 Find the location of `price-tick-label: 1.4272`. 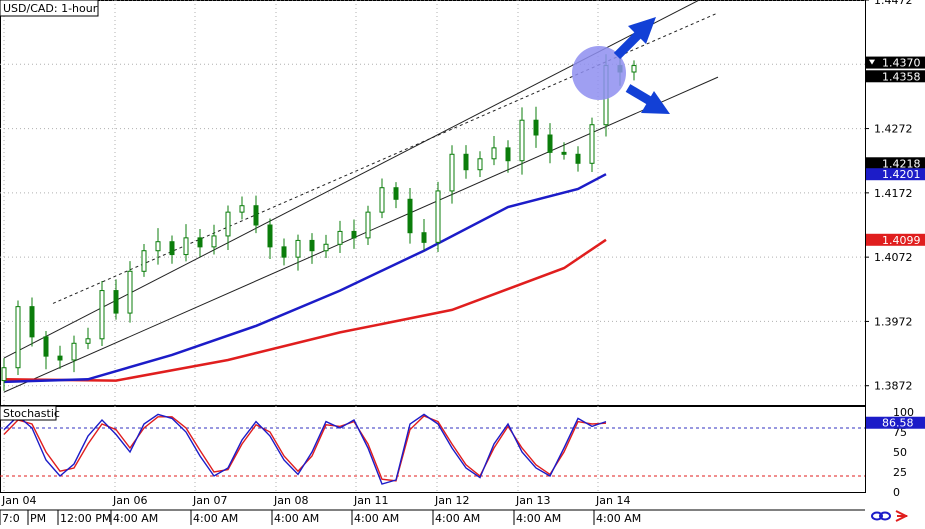

price-tick-label: 1.4272 is located at coordinates (893, 129).